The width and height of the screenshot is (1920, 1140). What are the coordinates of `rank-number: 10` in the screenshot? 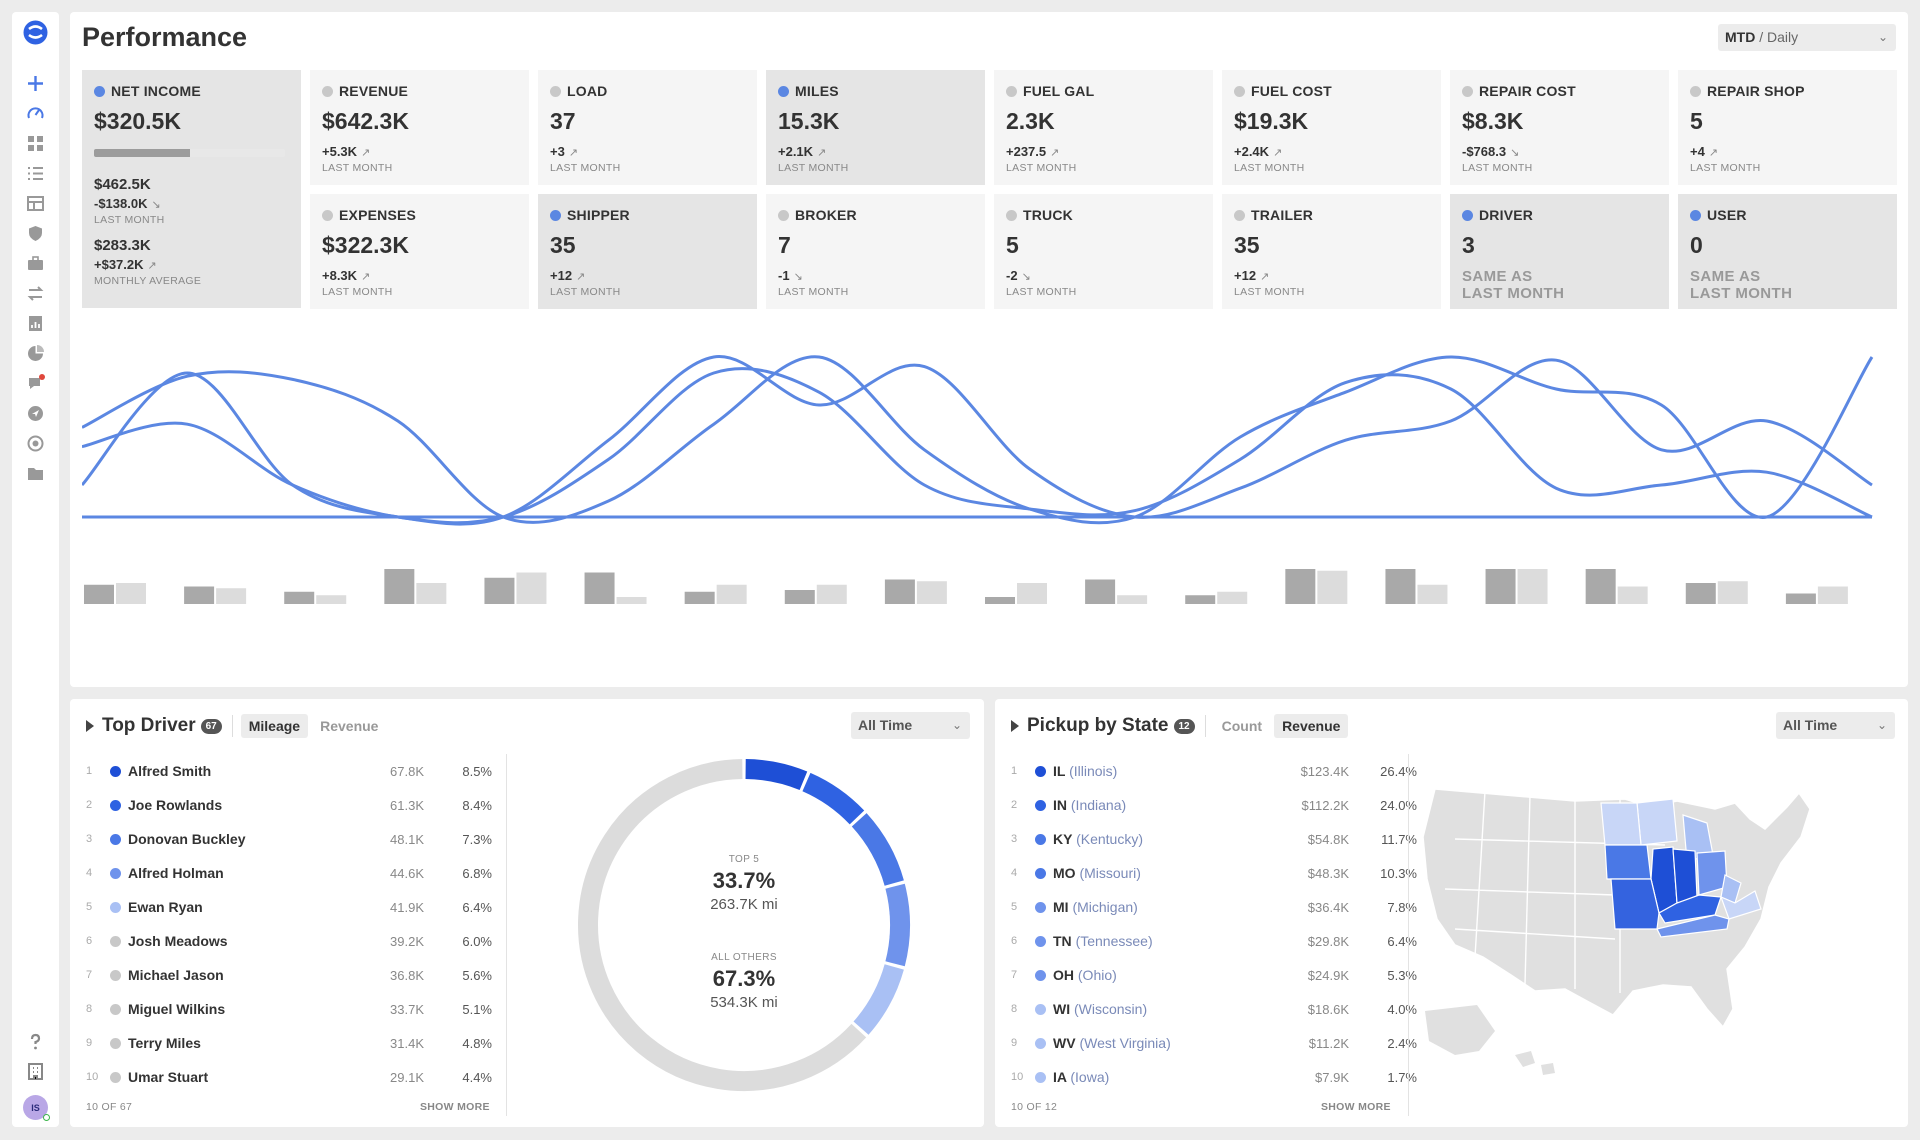 It's located at (1017, 1077).